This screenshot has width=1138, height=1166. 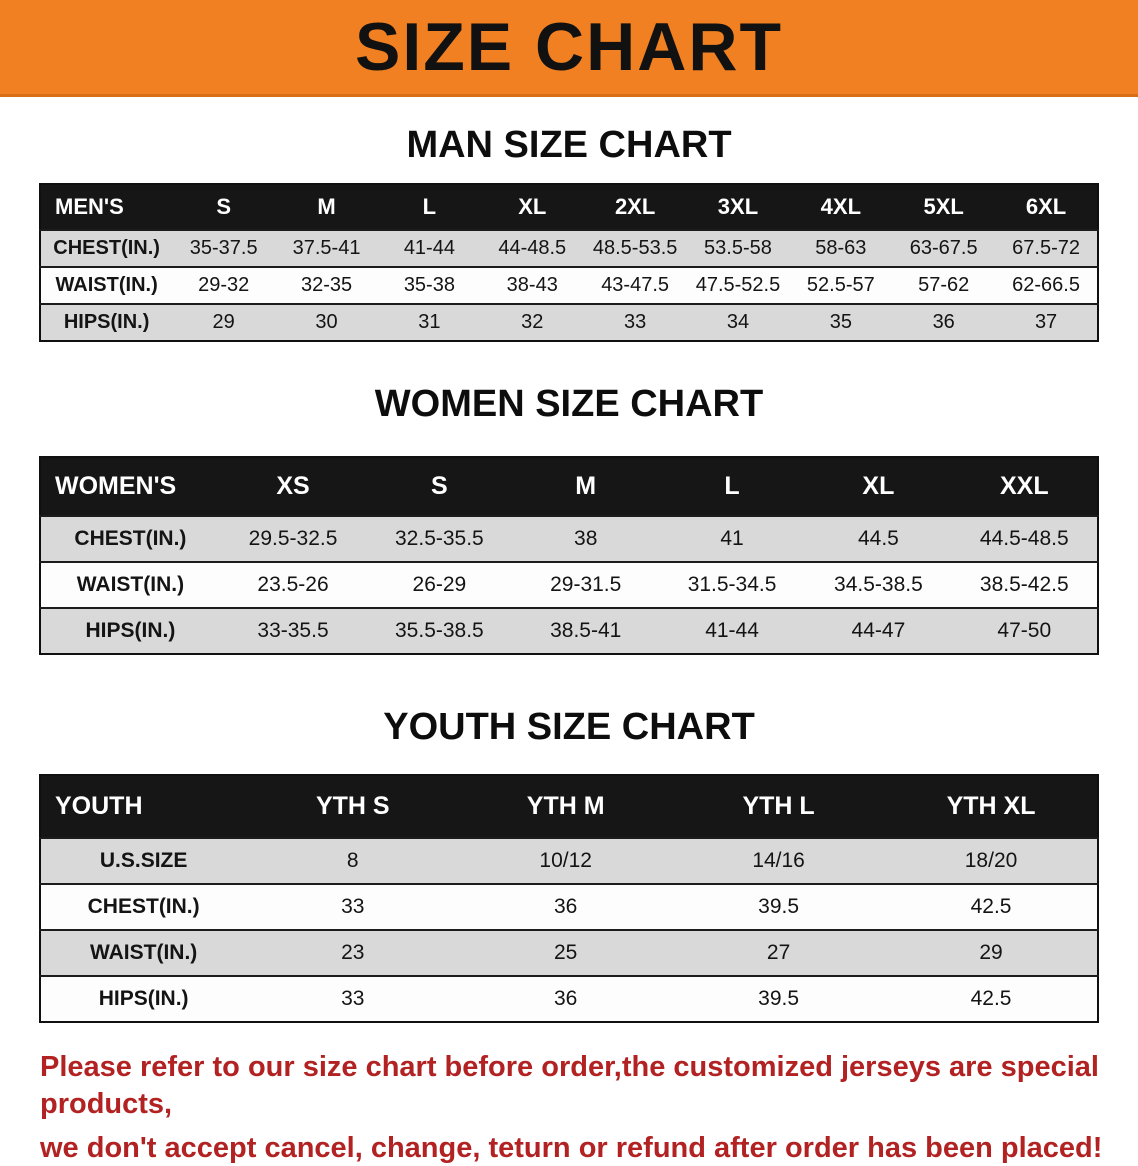 I want to click on size-value-cell: 32-35, so click(x=326, y=284).